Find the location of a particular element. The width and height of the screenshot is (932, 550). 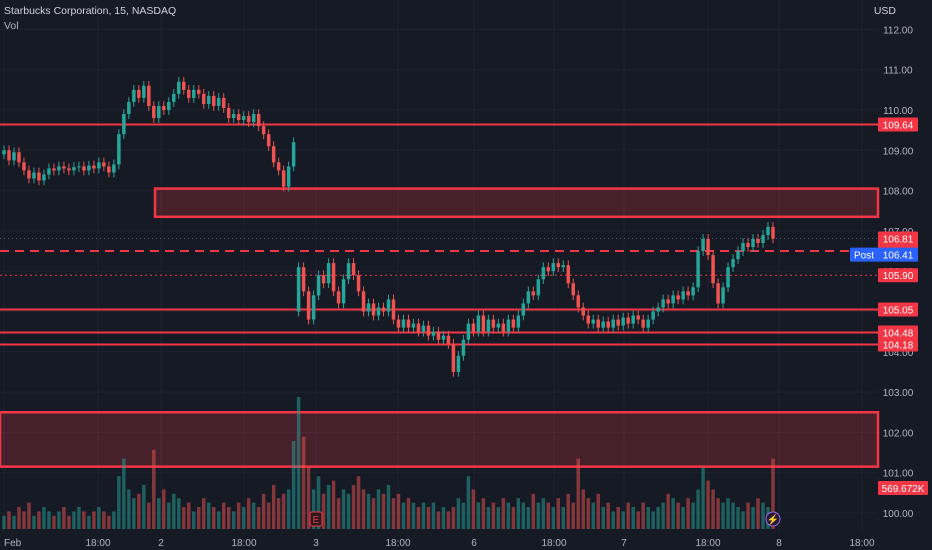

dividend-marker-icon is located at coordinates (773, 519).